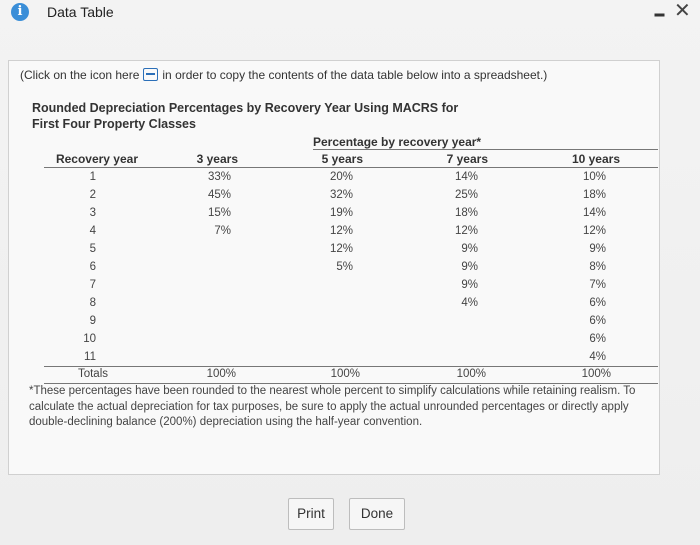 This screenshot has width=700, height=545. What do you see at coordinates (92, 213) in the screenshot?
I see `recovery-year-cell: 3` at bounding box center [92, 213].